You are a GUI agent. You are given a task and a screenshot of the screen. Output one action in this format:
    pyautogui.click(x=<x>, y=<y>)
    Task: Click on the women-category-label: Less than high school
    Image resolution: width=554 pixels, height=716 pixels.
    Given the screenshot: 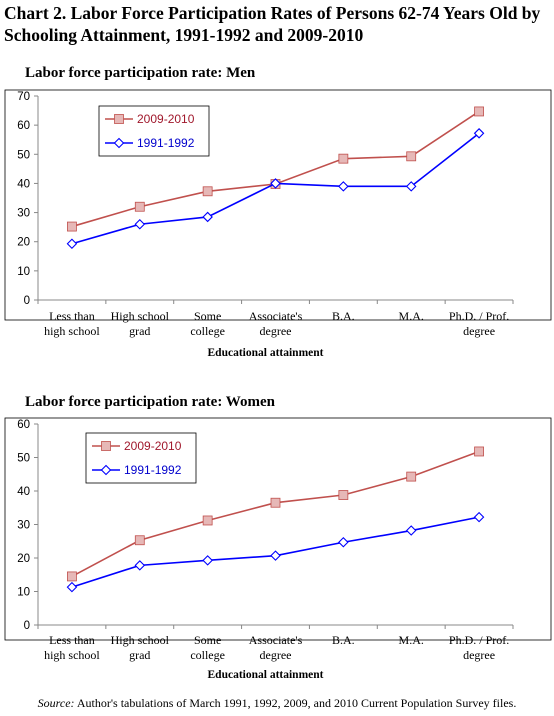 What is the action you would take?
    pyautogui.click(x=72, y=647)
    